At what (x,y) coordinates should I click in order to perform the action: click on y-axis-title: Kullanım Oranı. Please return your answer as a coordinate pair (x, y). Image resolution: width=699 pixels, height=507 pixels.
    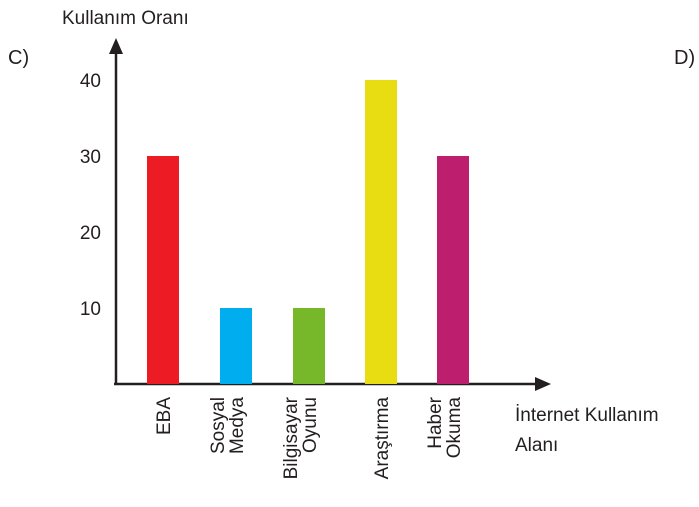
    Looking at the image, I should click on (125, 18).